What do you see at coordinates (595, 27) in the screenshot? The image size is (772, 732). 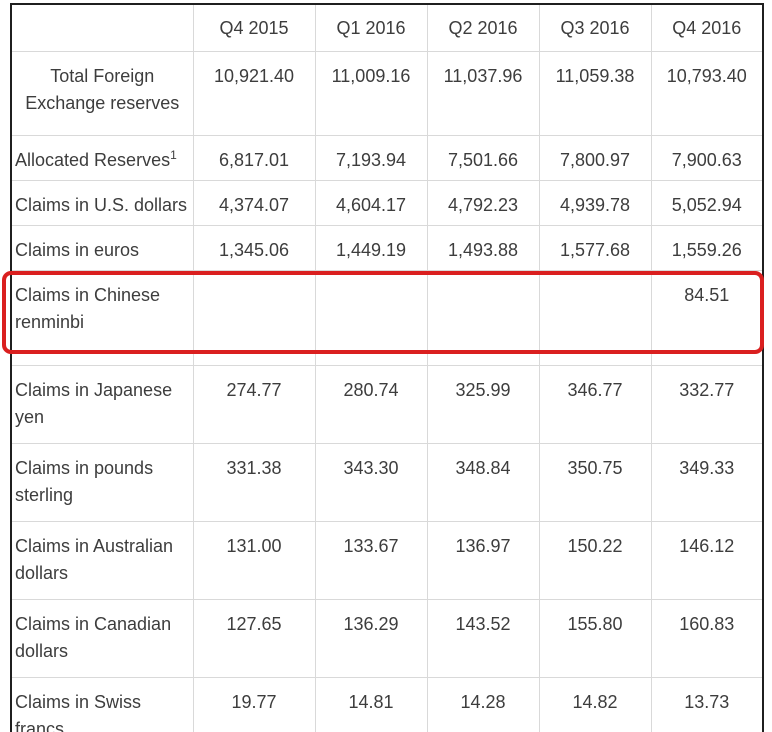 I see `col-header-q3-2016: Q3 2016` at bounding box center [595, 27].